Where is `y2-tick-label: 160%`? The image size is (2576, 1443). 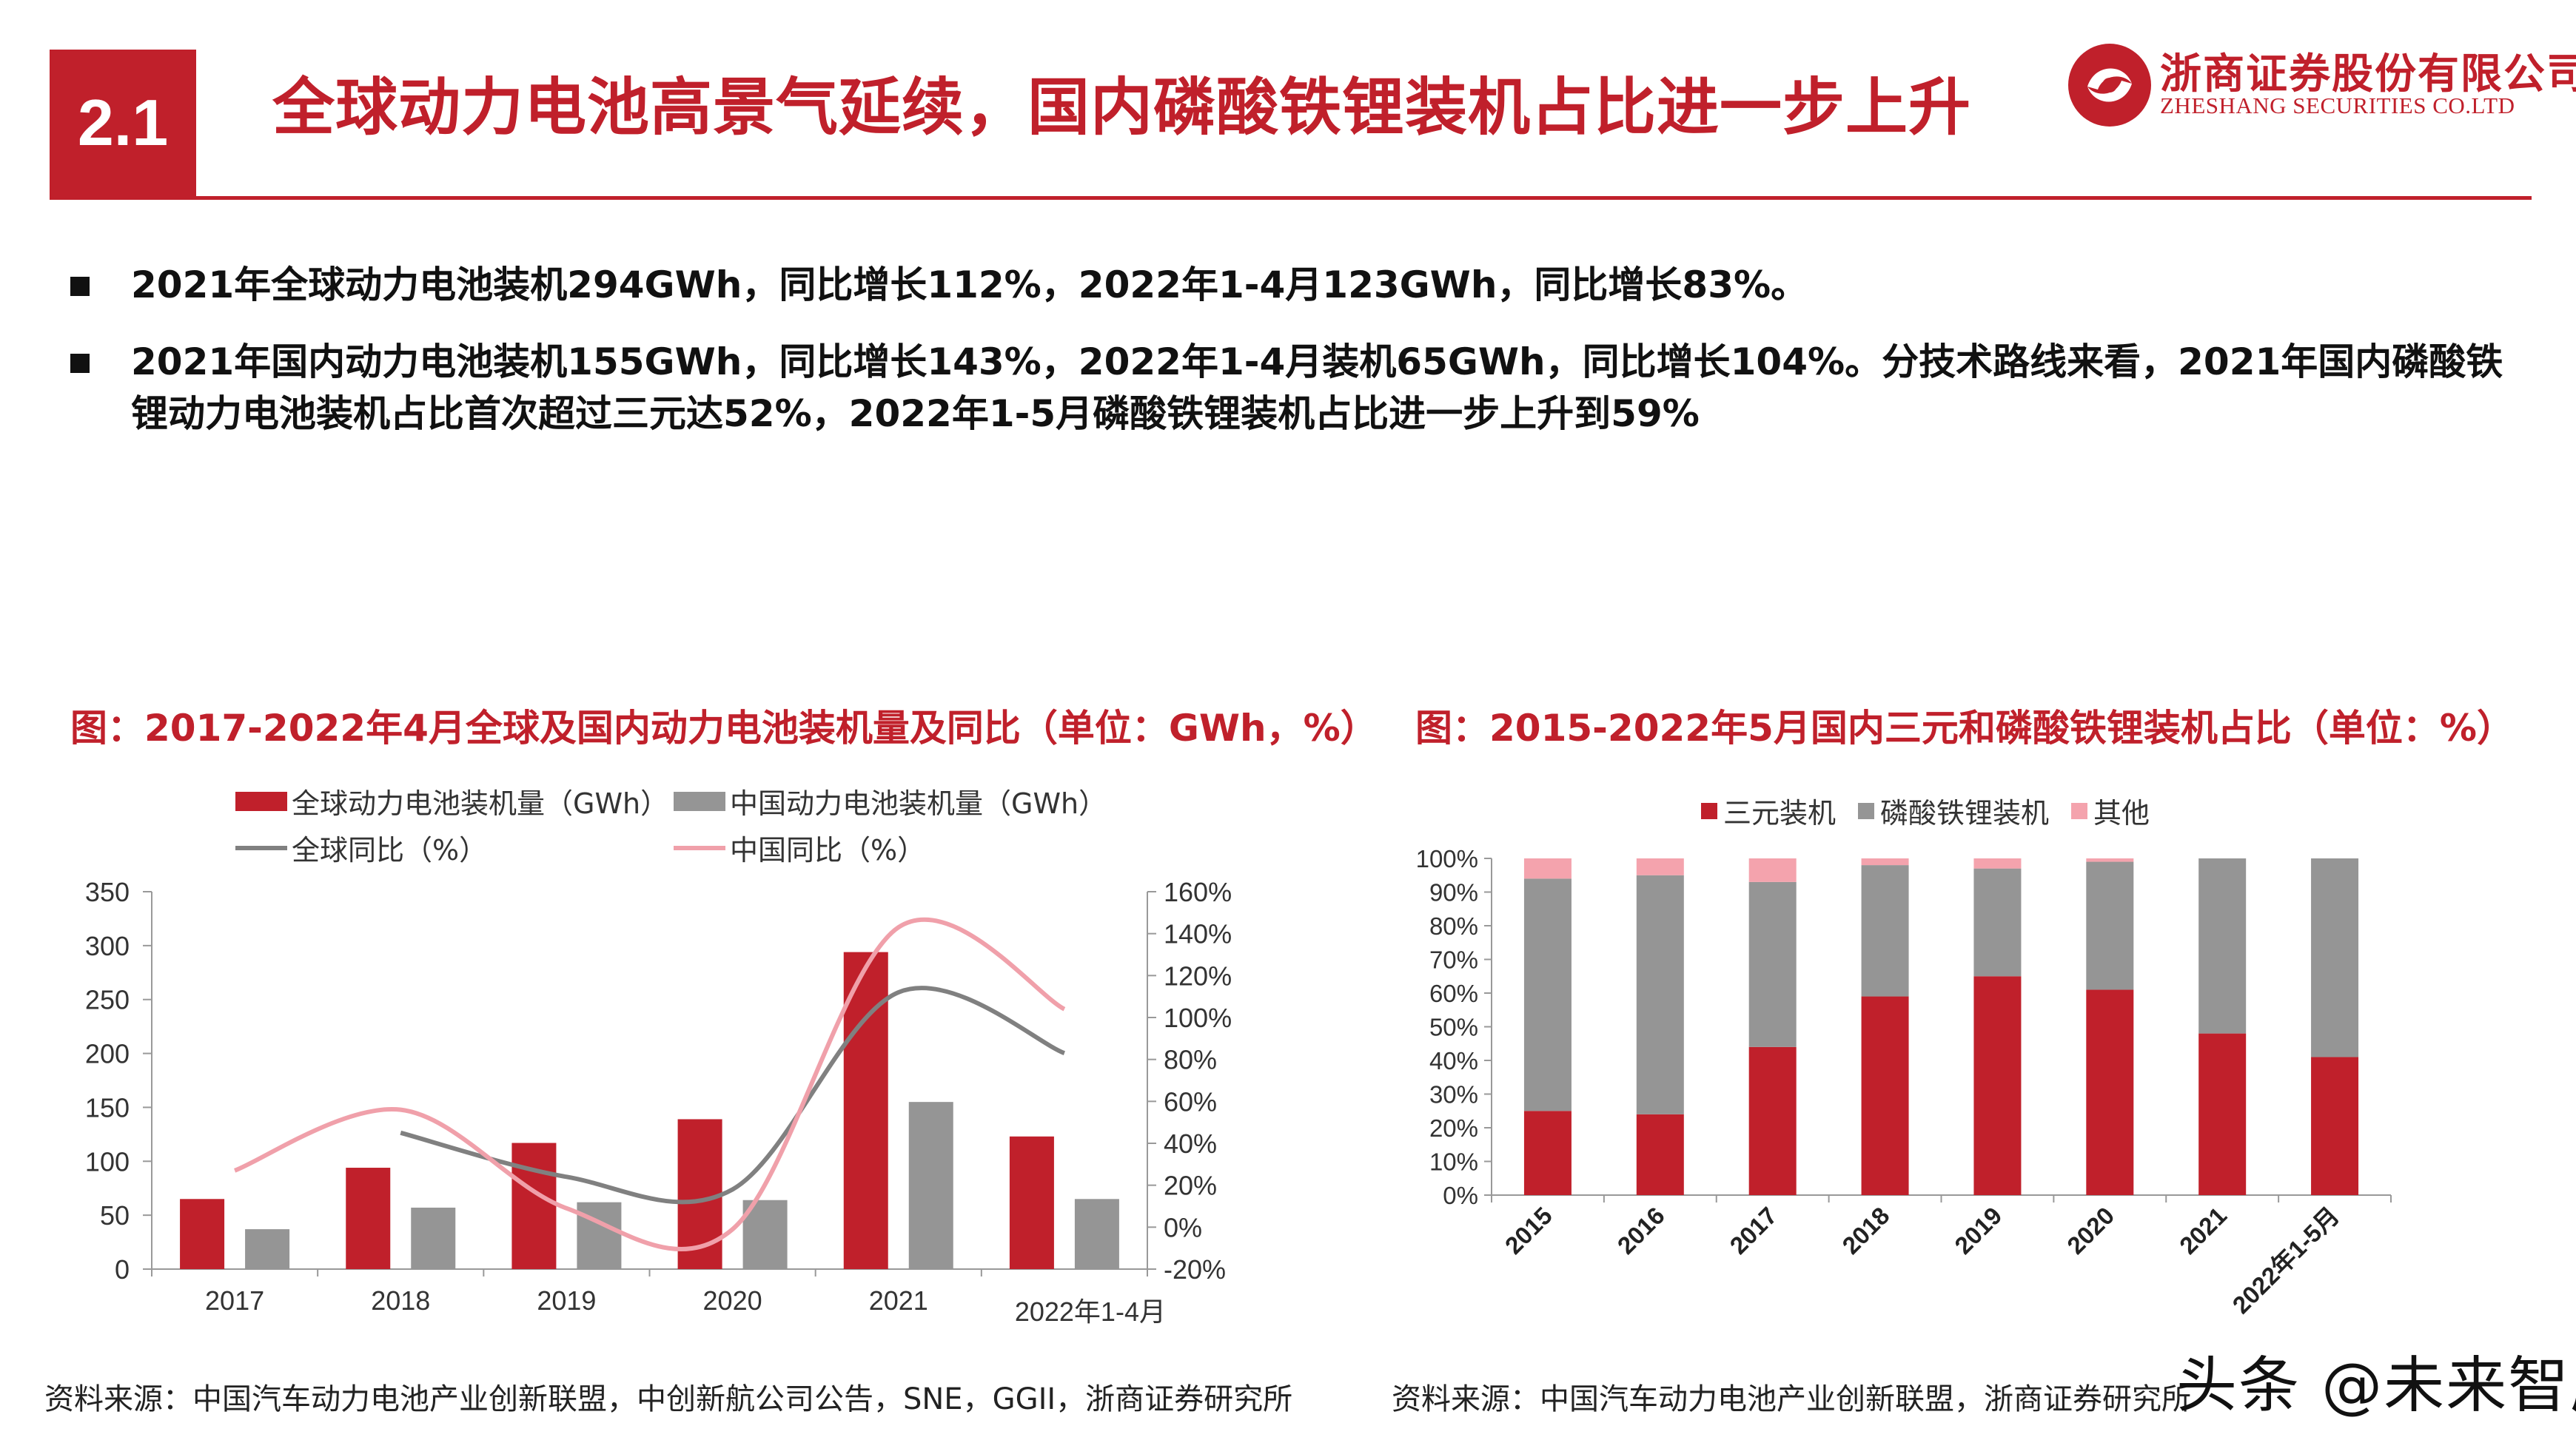 y2-tick-label: 160% is located at coordinates (1198, 892).